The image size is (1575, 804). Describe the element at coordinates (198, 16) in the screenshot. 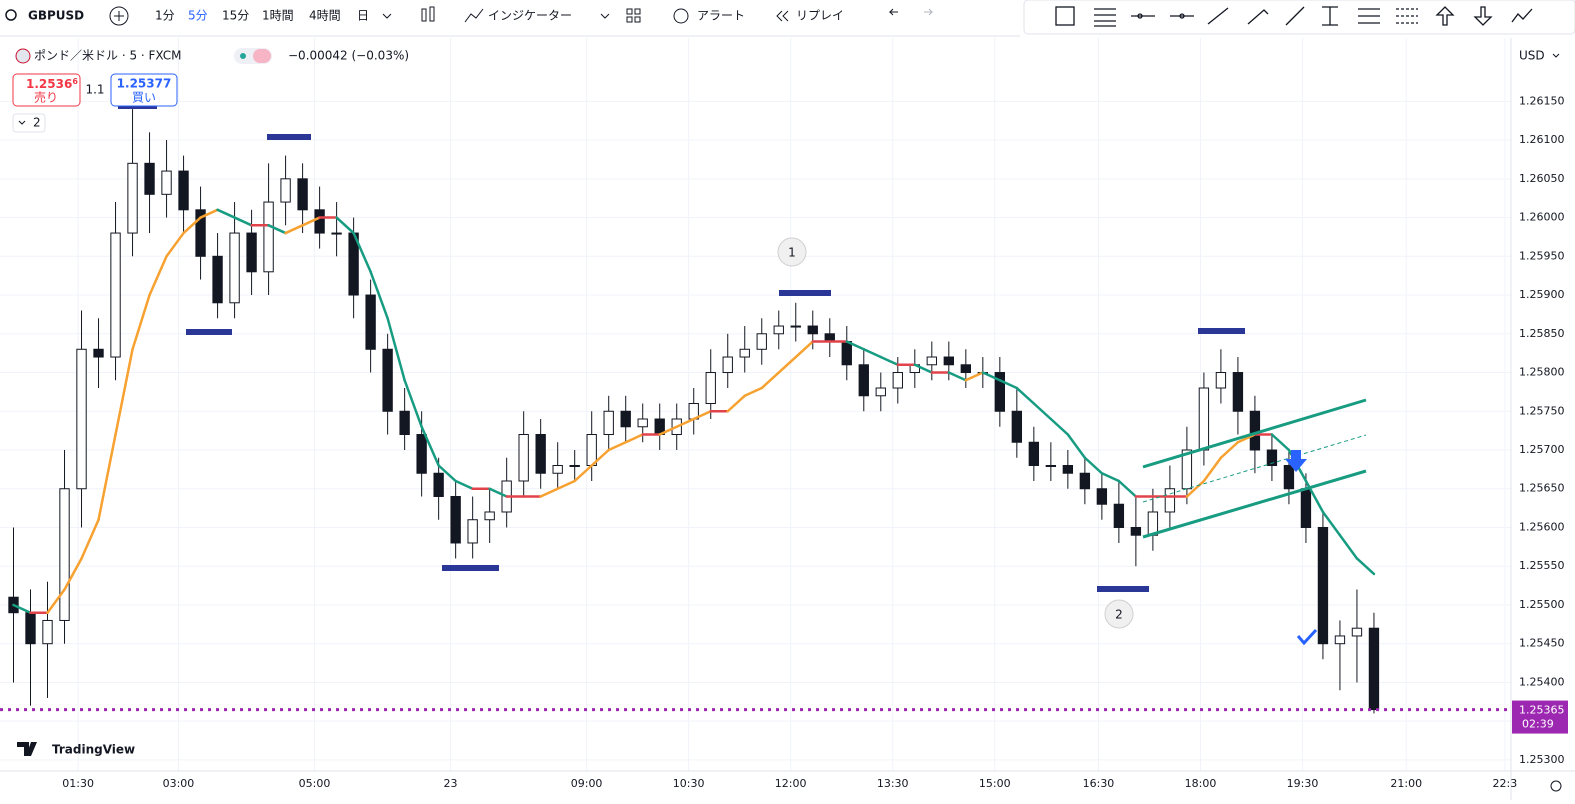

I see `interval-active: 5分` at that location.